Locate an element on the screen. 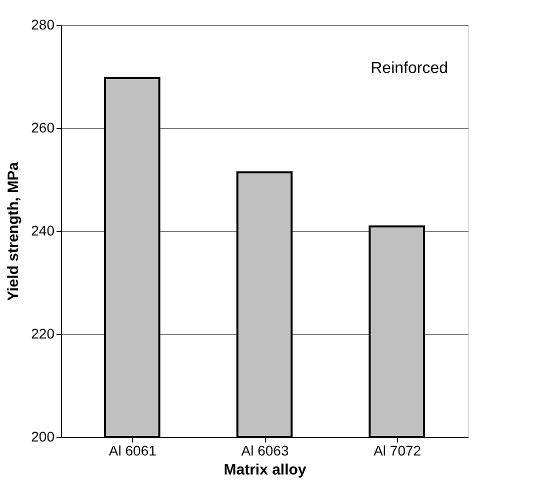 The image size is (542, 504). y-axis-title: Yield strength, MPa is located at coordinates (13, 231).